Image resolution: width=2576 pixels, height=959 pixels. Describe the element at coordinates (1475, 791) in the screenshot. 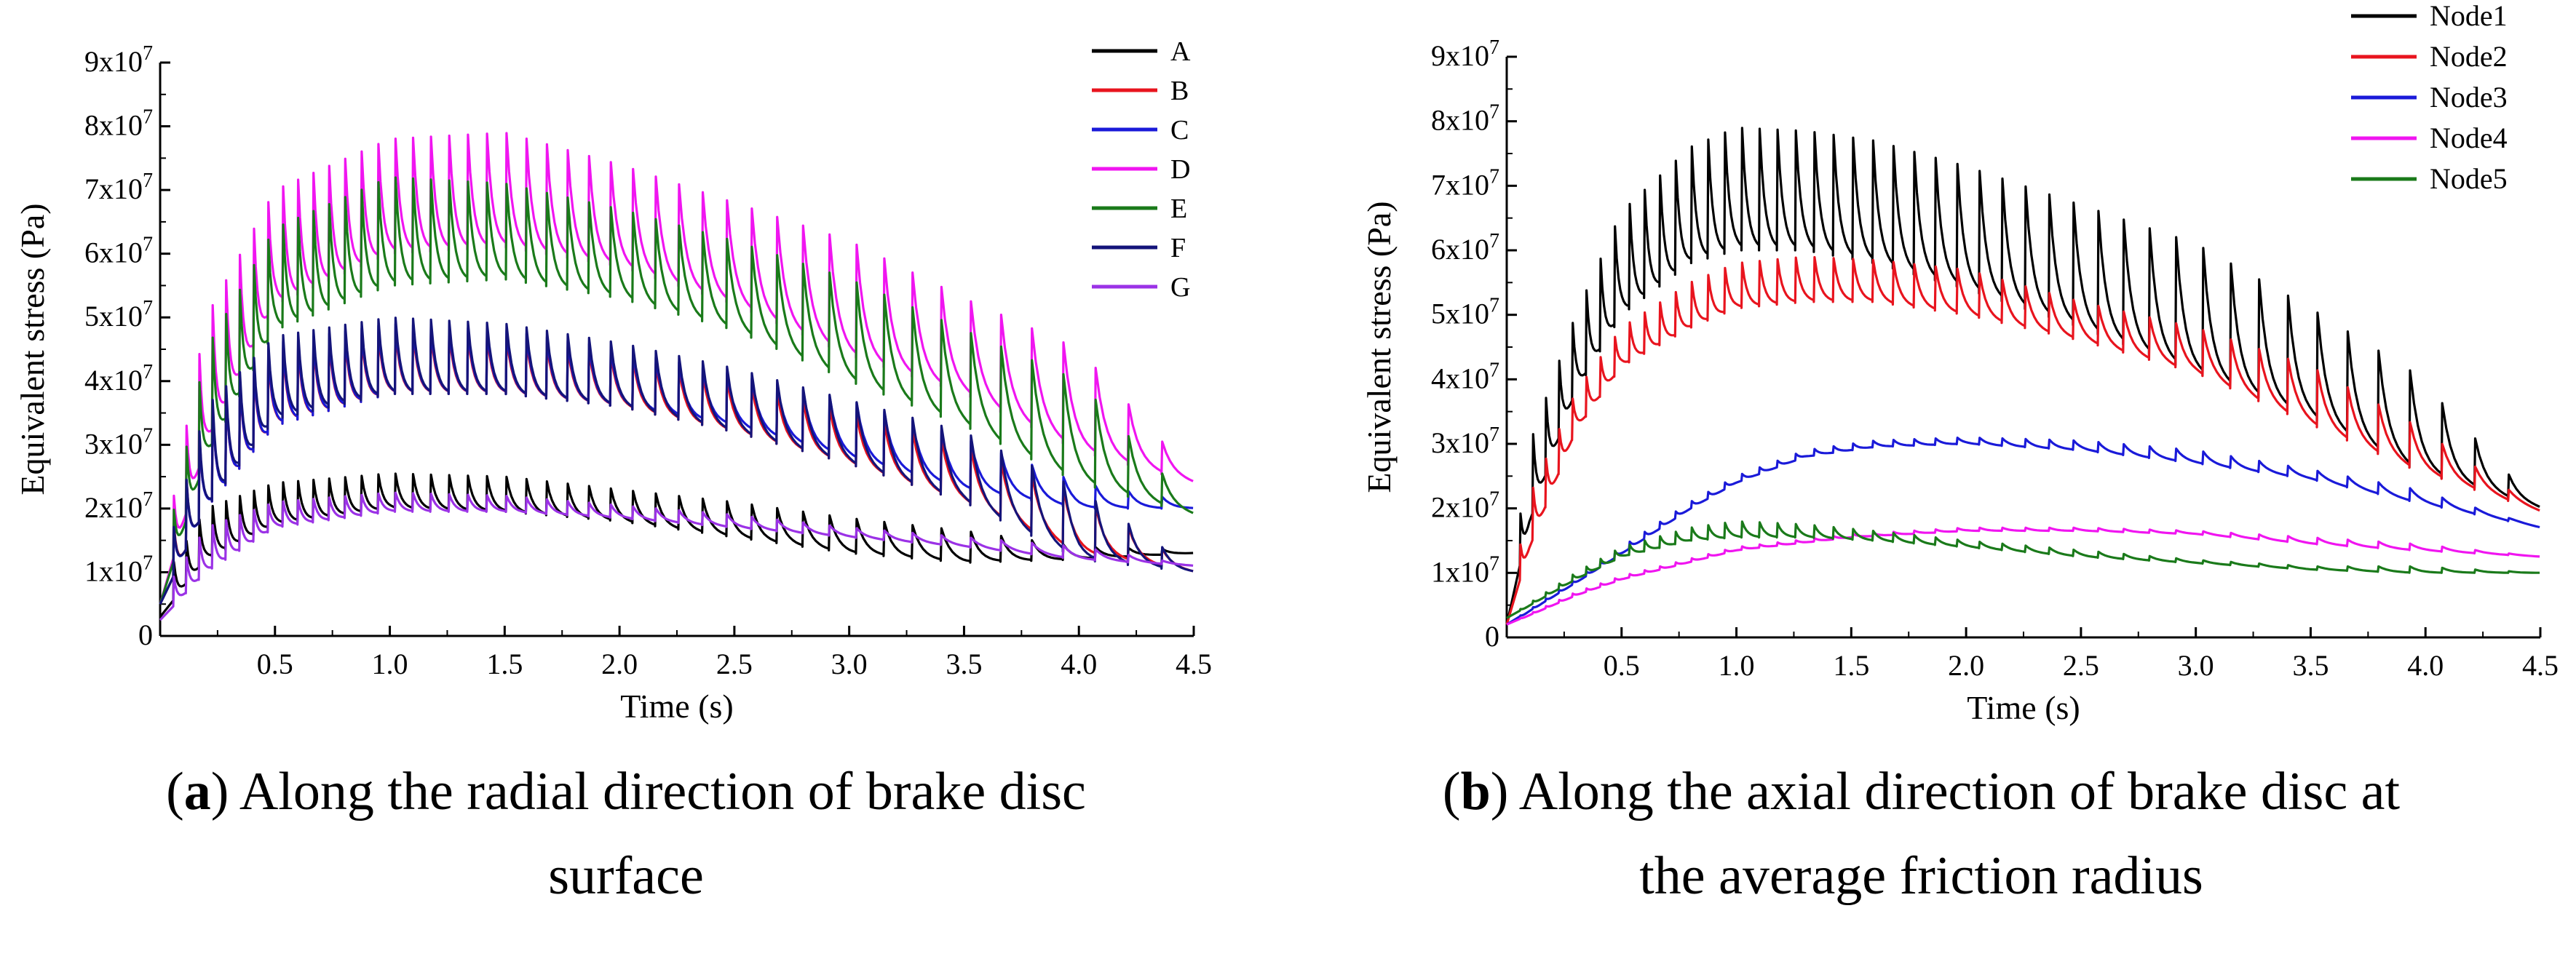

I see `caption-b-letter: b` at that location.